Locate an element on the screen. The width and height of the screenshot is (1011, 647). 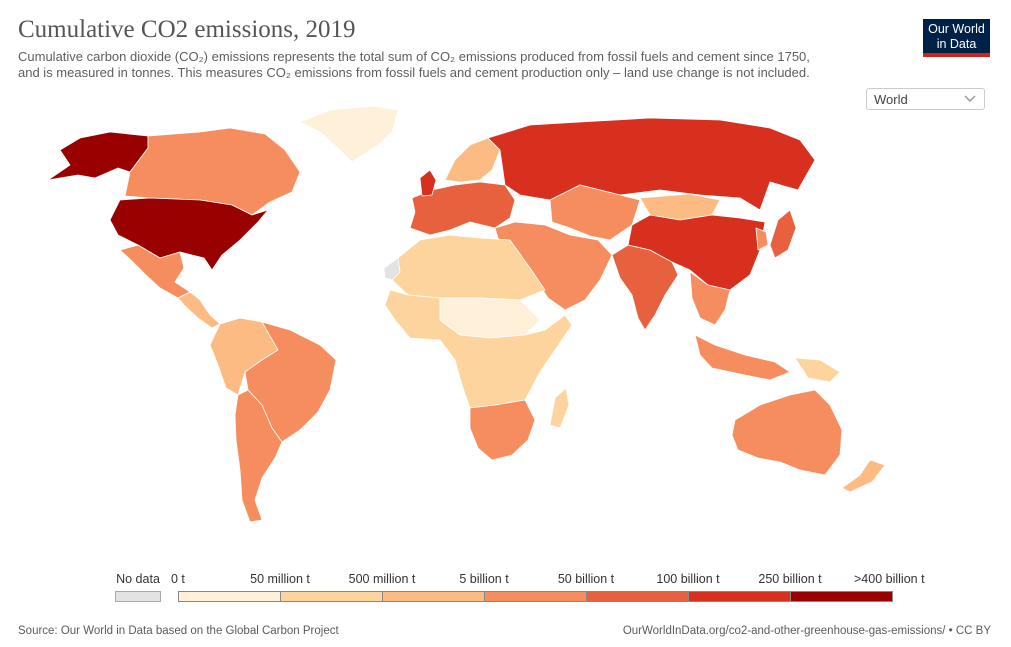
legend-bin-label: 500 million t is located at coordinates (382, 579).